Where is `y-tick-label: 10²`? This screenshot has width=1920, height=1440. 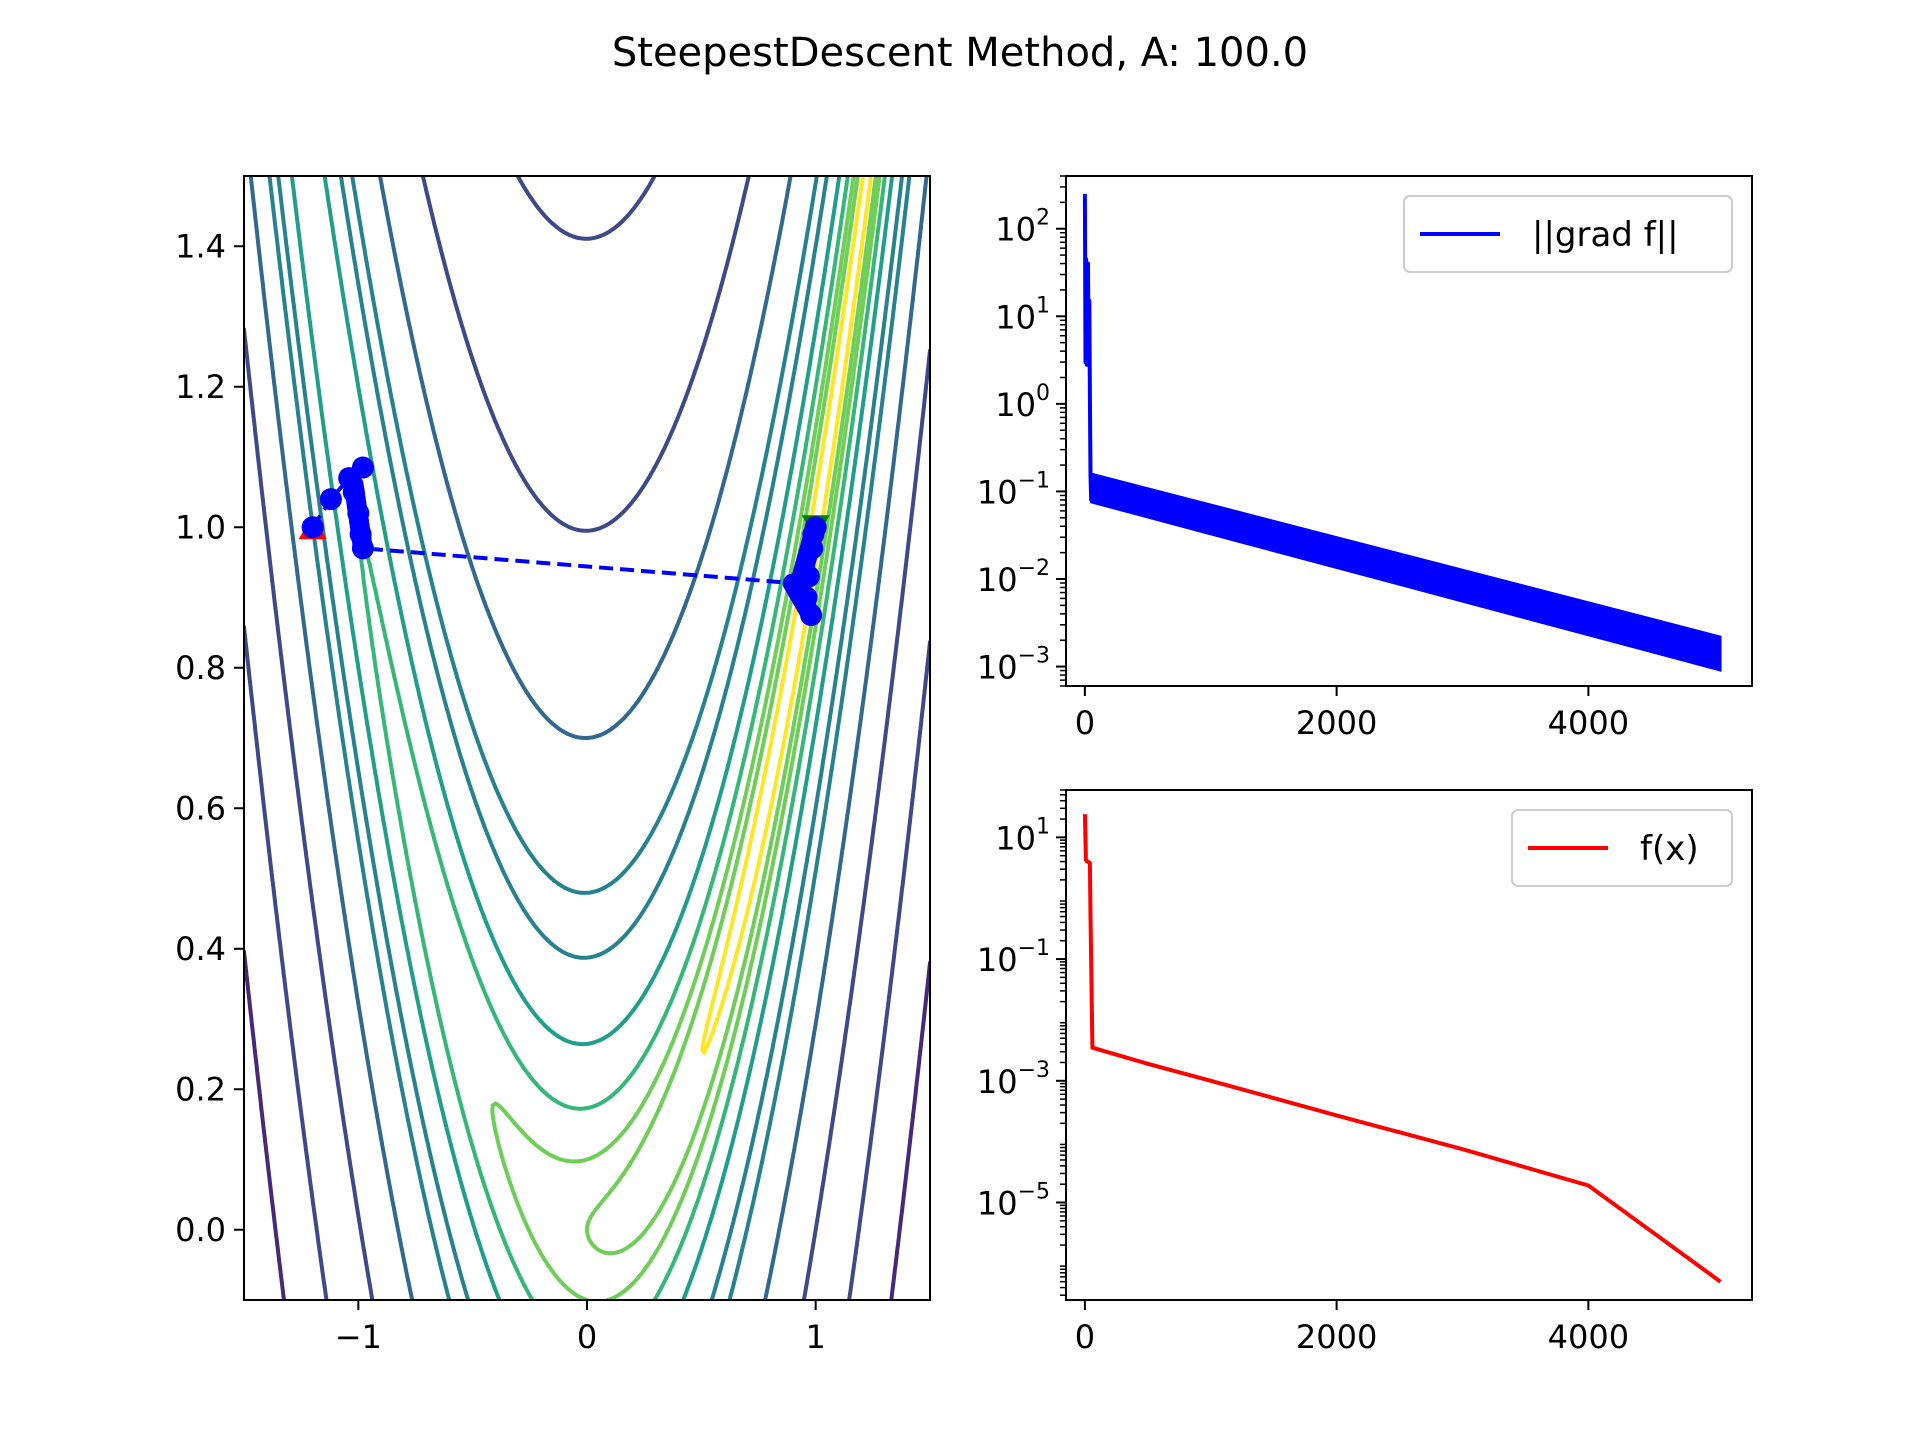
y-tick-label: 10² is located at coordinates (1022, 227).